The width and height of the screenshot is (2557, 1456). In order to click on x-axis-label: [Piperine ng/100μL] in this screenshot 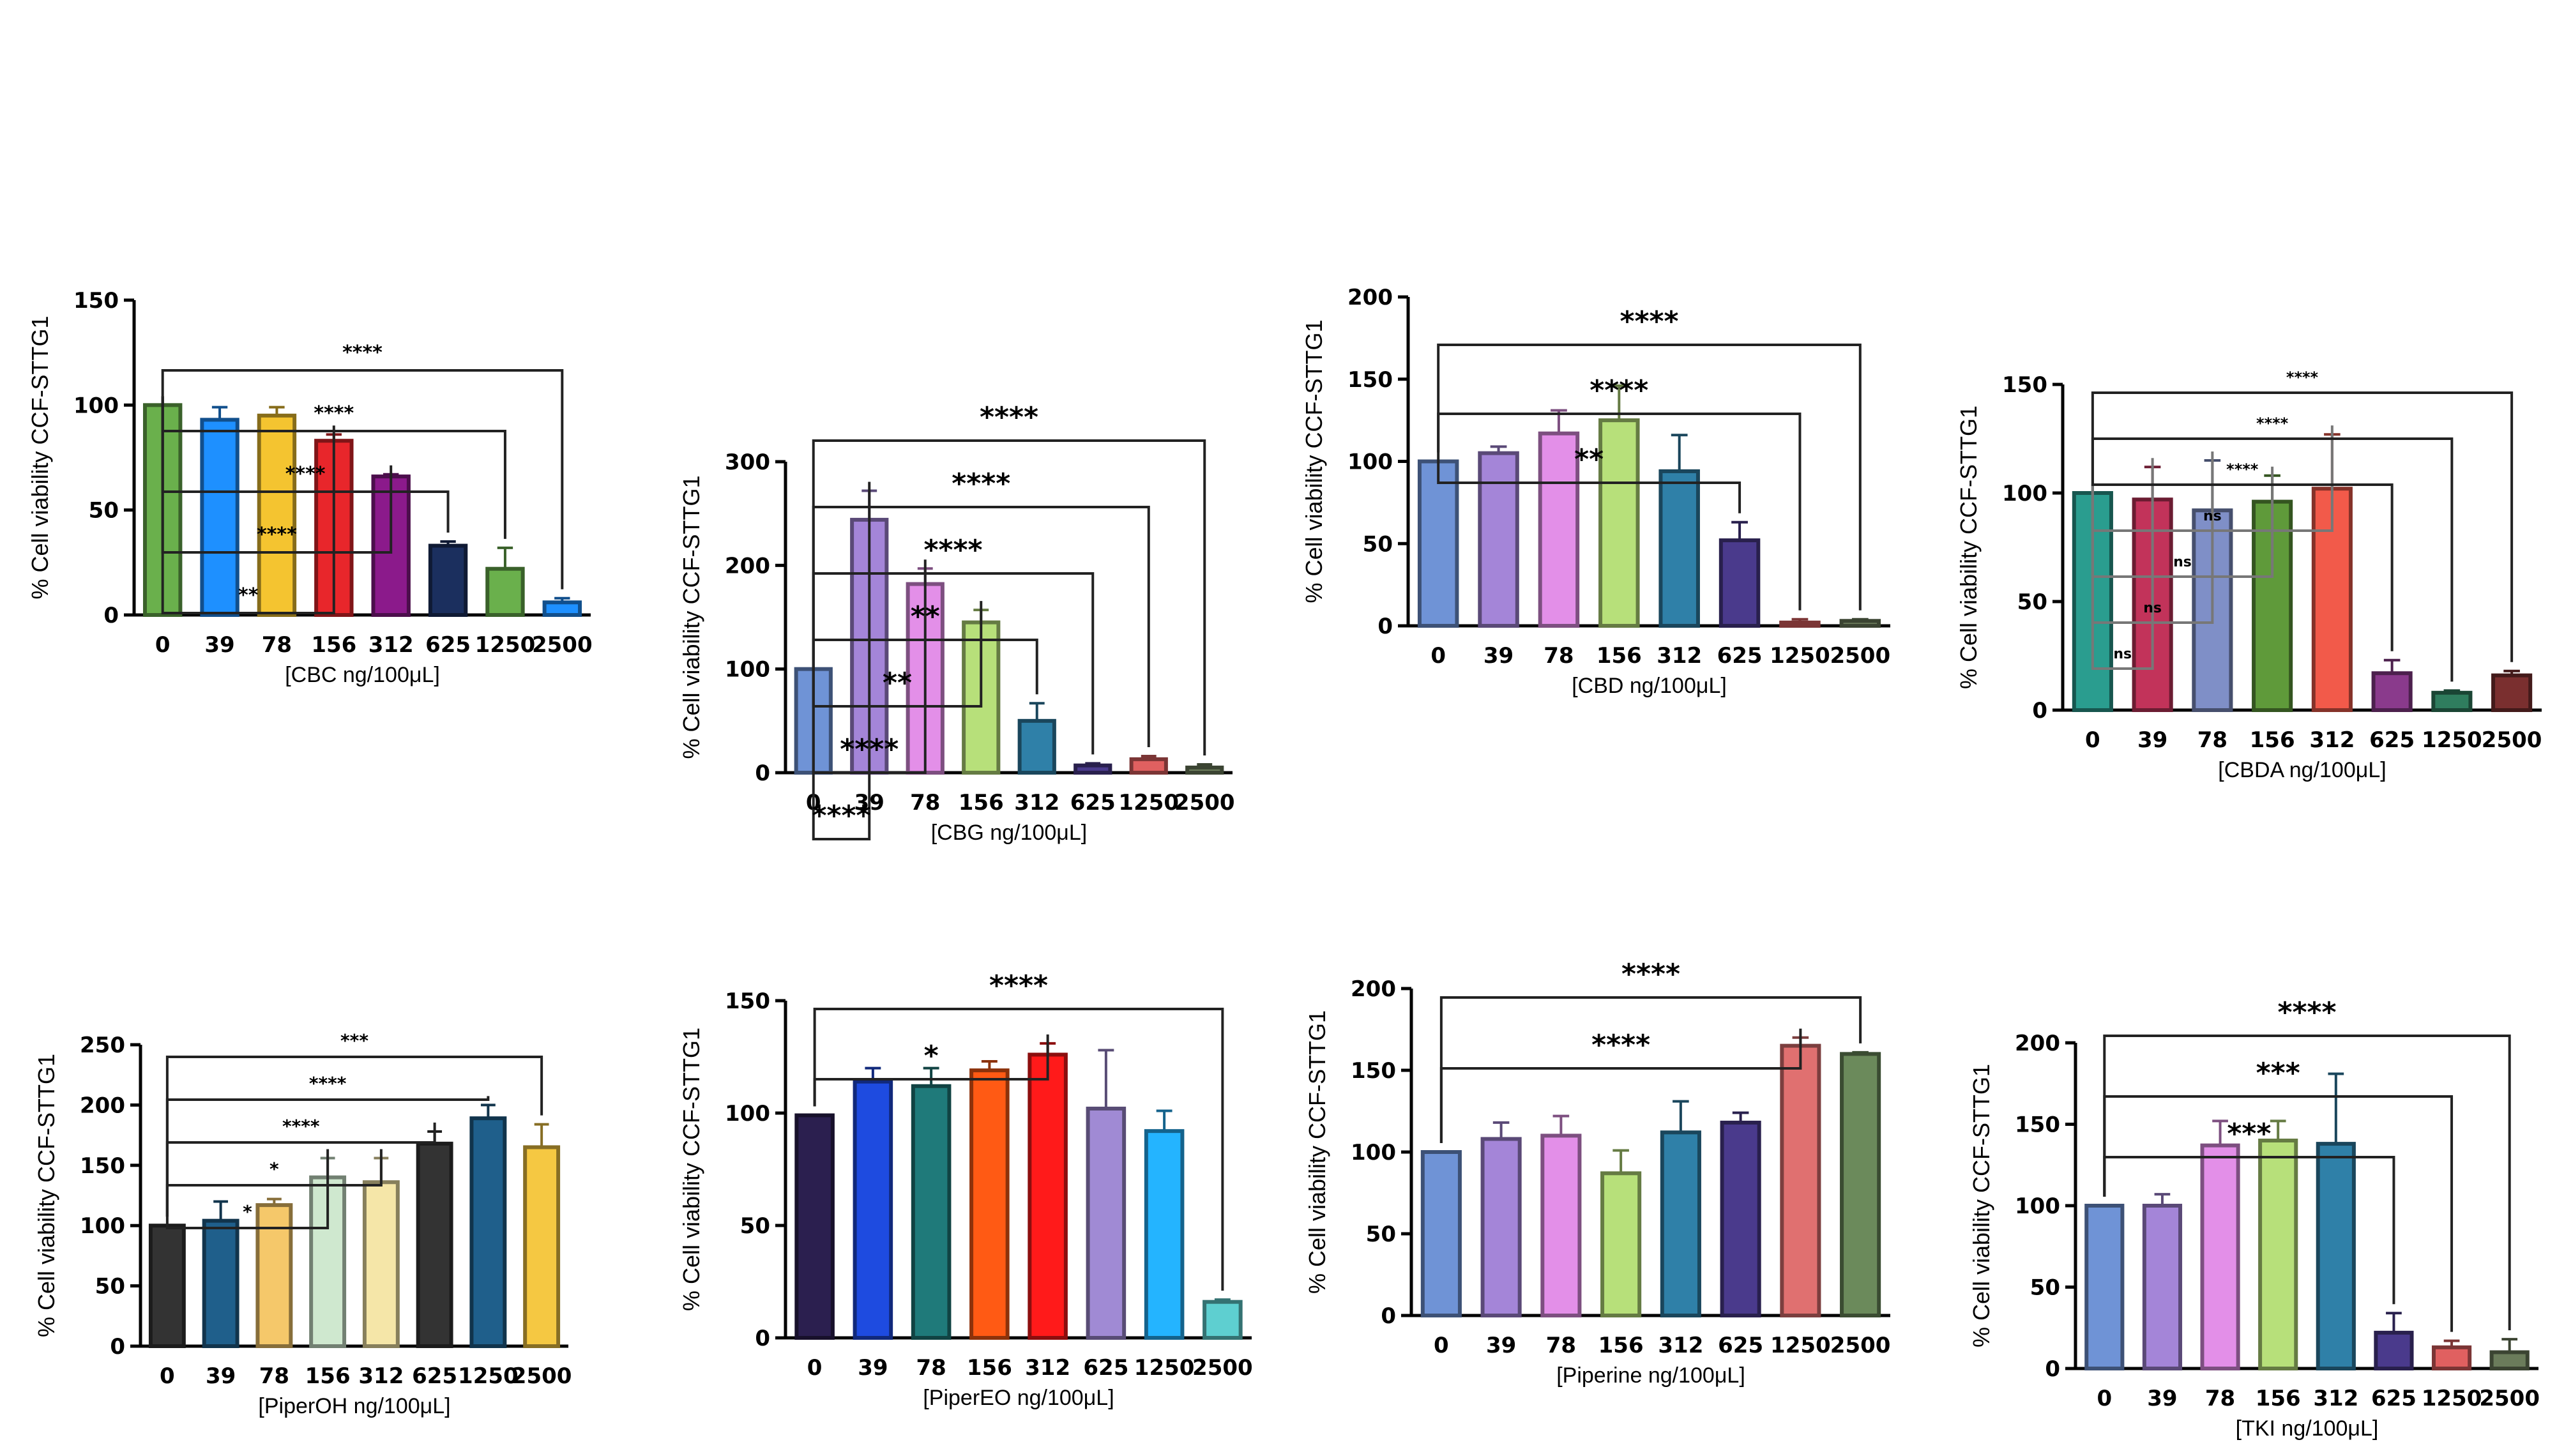, I will do `click(1650, 1375)`.